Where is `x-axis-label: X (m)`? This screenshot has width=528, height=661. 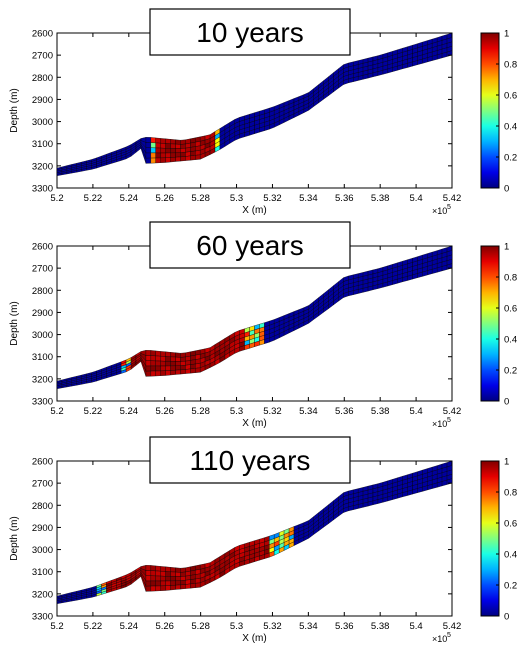 x-axis-label: X (m) is located at coordinates (254, 423).